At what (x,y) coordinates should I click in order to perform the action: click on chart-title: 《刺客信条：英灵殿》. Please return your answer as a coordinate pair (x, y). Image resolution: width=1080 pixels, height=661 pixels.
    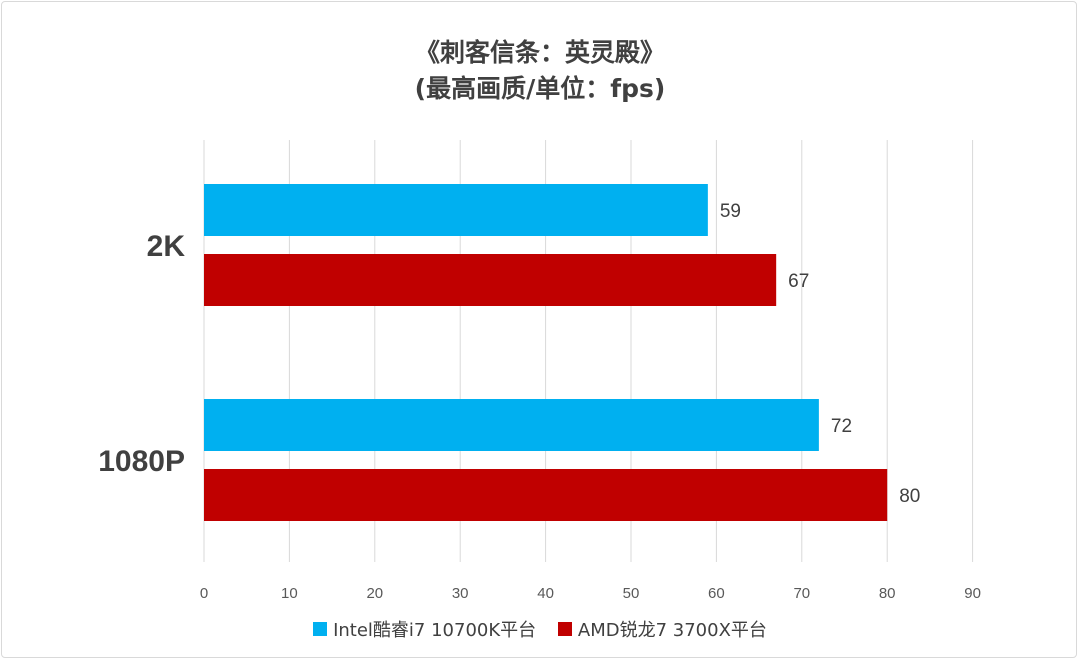
    Looking at the image, I should click on (539, 52).